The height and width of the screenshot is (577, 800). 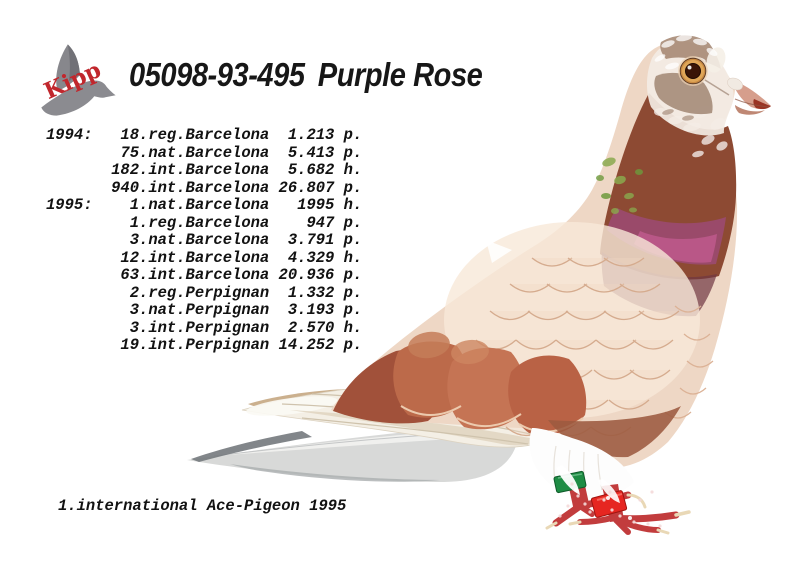 I want to click on pigeon-logo-icon, so click(x=78, y=80).